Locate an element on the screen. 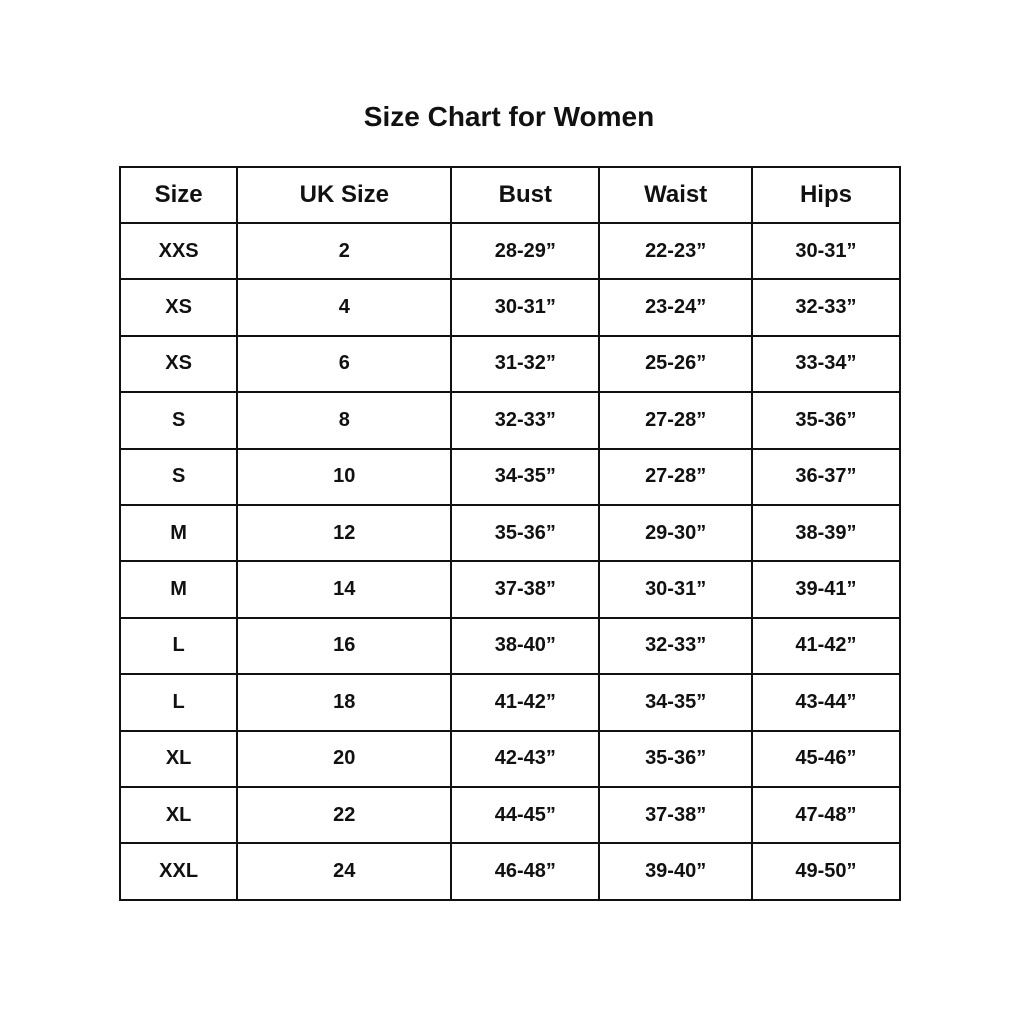  table-cell: 22-23” is located at coordinates (675, 251).